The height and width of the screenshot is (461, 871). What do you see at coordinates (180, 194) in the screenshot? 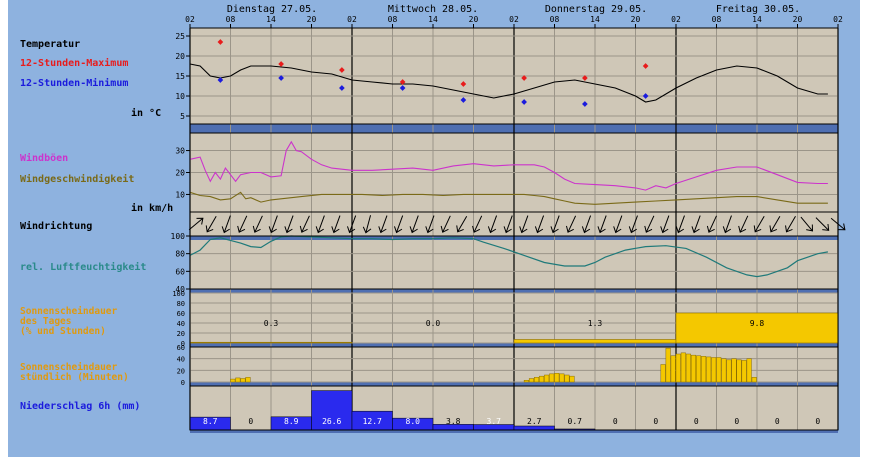
I see `y-tick-label: 10` at bounding box center [180, 194].